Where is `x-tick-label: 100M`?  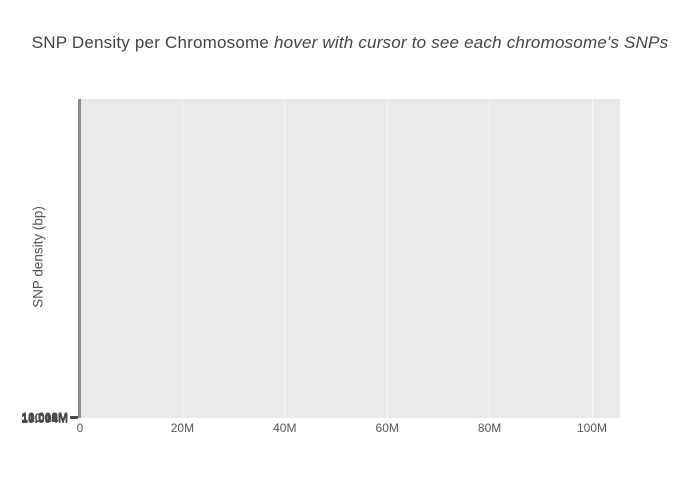 x-tick-label: 100M is located at coordinates (592, 428).